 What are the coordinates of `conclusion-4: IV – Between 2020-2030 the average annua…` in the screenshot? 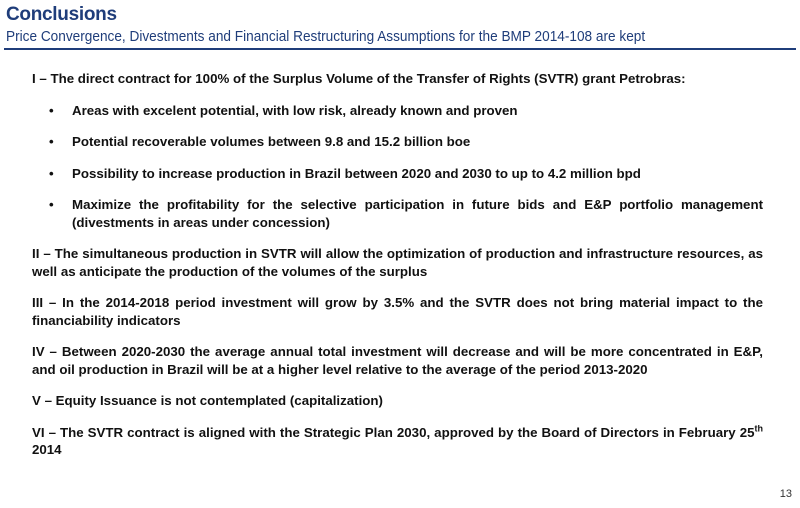 It's located at (397, 360).